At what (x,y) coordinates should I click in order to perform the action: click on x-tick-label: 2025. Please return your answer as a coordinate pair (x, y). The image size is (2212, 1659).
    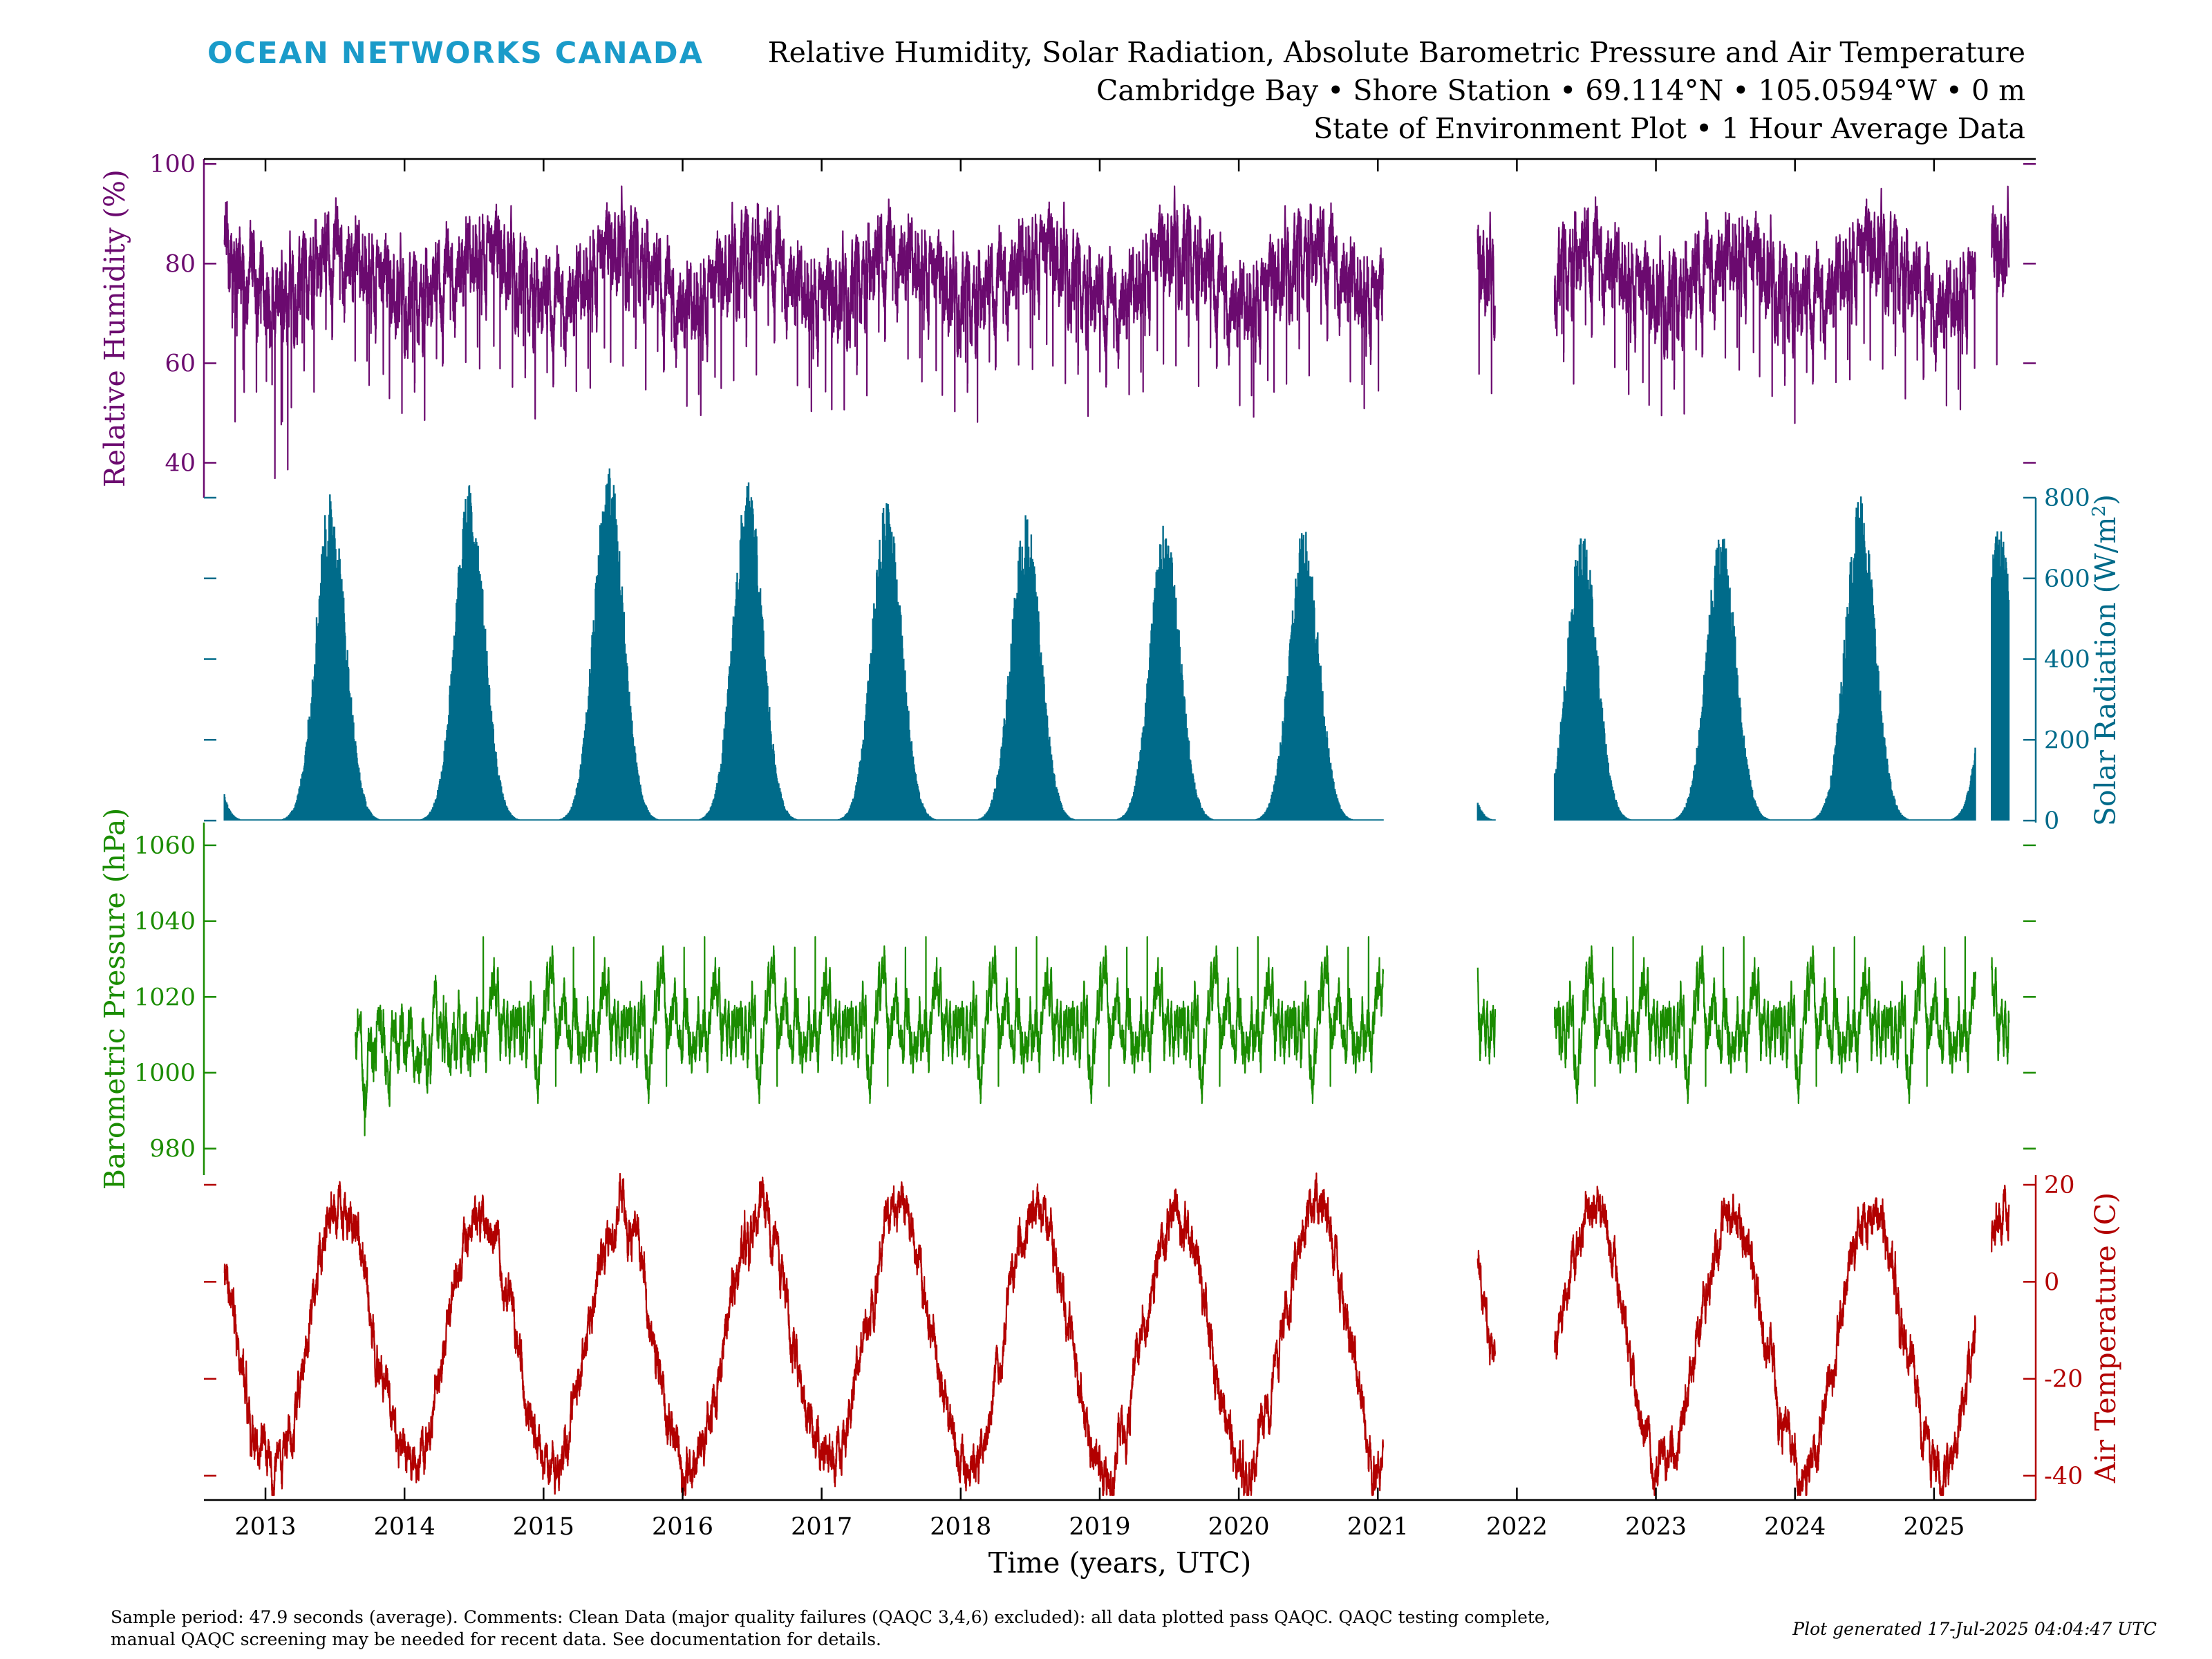
    Looking at the image, I should click on (1934, 1527).